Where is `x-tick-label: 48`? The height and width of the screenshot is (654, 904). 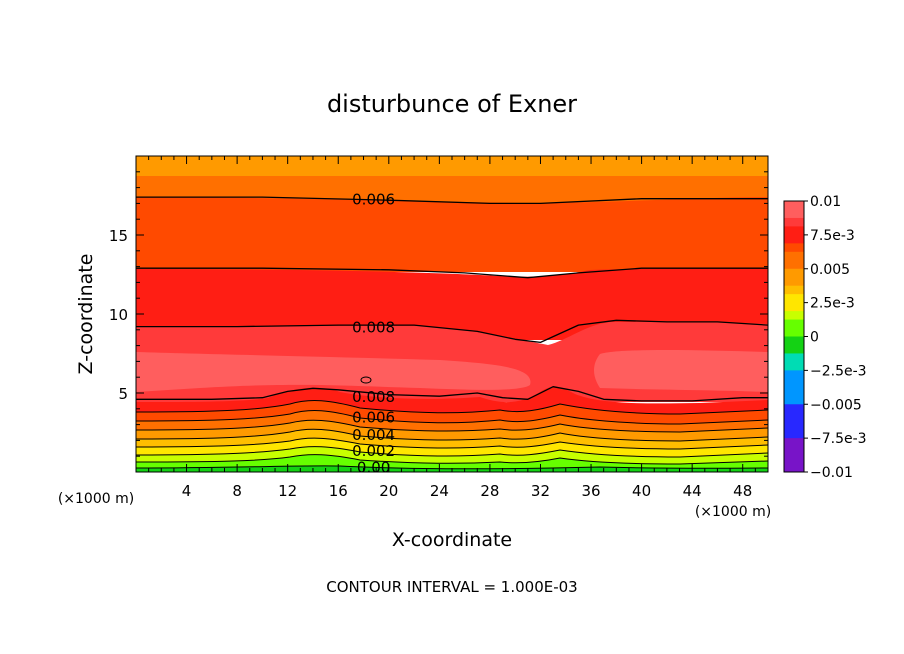 x-tick-label: 48 is located at coordinates (742, 491).